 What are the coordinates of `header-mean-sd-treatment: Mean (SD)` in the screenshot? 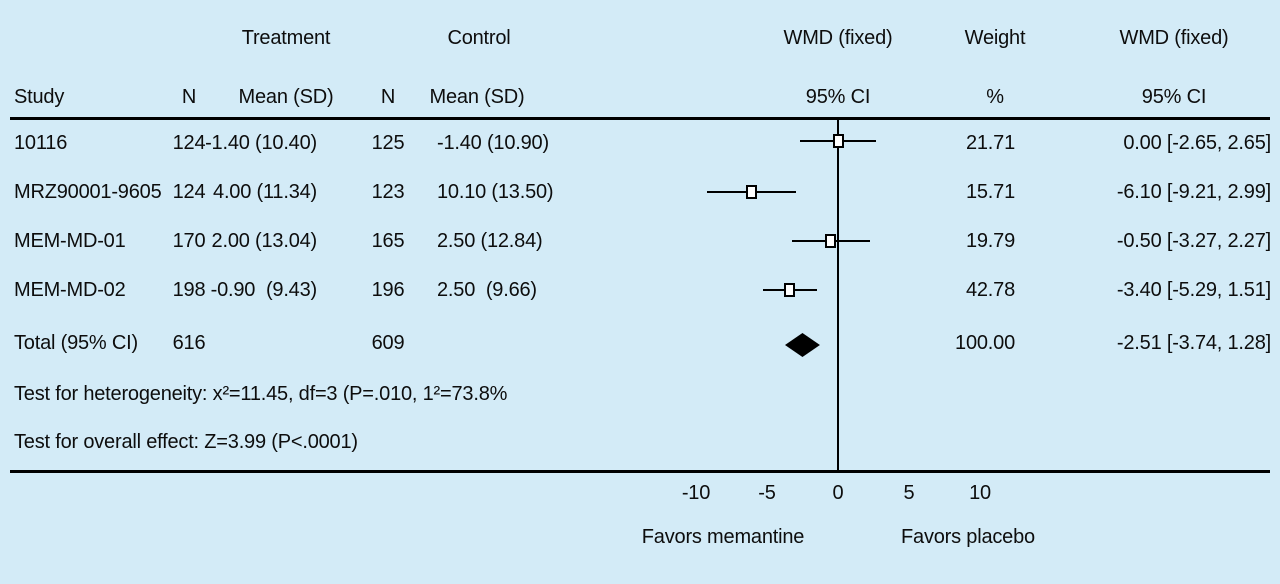 It's located at (286, 97).